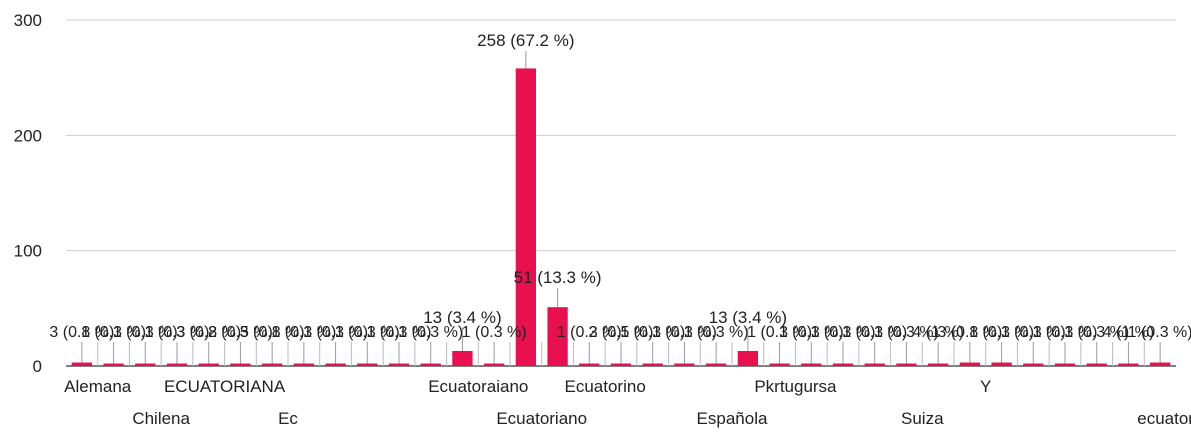 This screenshot has height=434, width=1191. What do you see at coordinates (525, 40) in the screenshot?
I see `data-label: 258 (67.2 %)` at bounding box center [525, 40].